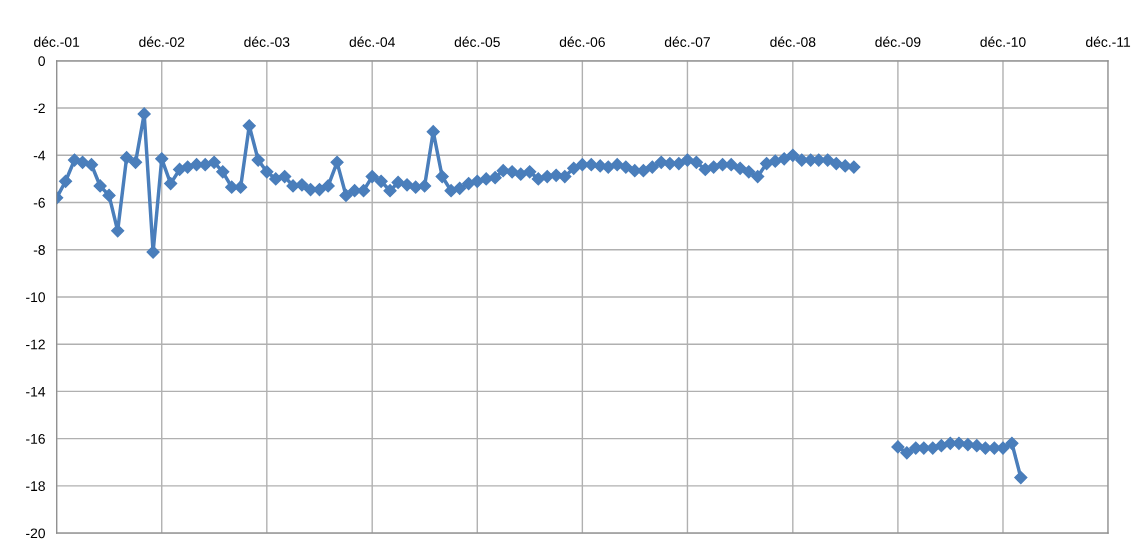 The height and width of the screenshot is (553, 1133). What do you see at coordinates (39, 202) in the screenshot?
I see `y-tick-label: -6` at bounding box center [39, 202].